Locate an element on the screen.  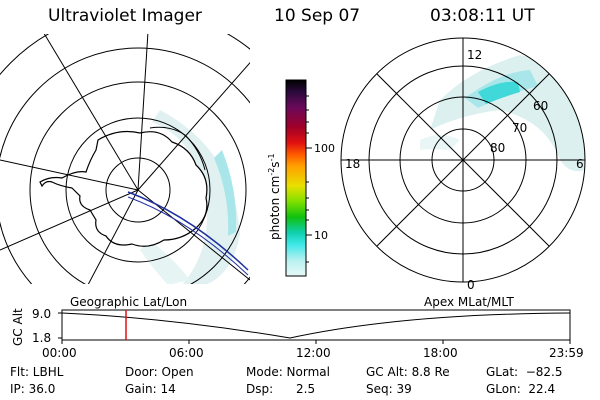
dsp-value: Dsp: 2.5 is located at coordinates (281, 389).